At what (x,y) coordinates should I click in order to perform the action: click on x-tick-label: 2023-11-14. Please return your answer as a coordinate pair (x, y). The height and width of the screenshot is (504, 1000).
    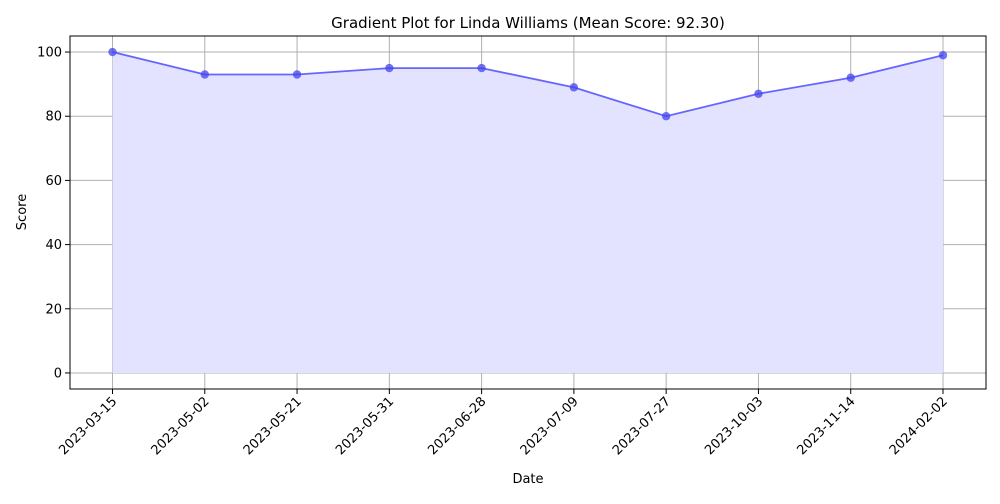
    Looking at the image, I should click on (827, 426).